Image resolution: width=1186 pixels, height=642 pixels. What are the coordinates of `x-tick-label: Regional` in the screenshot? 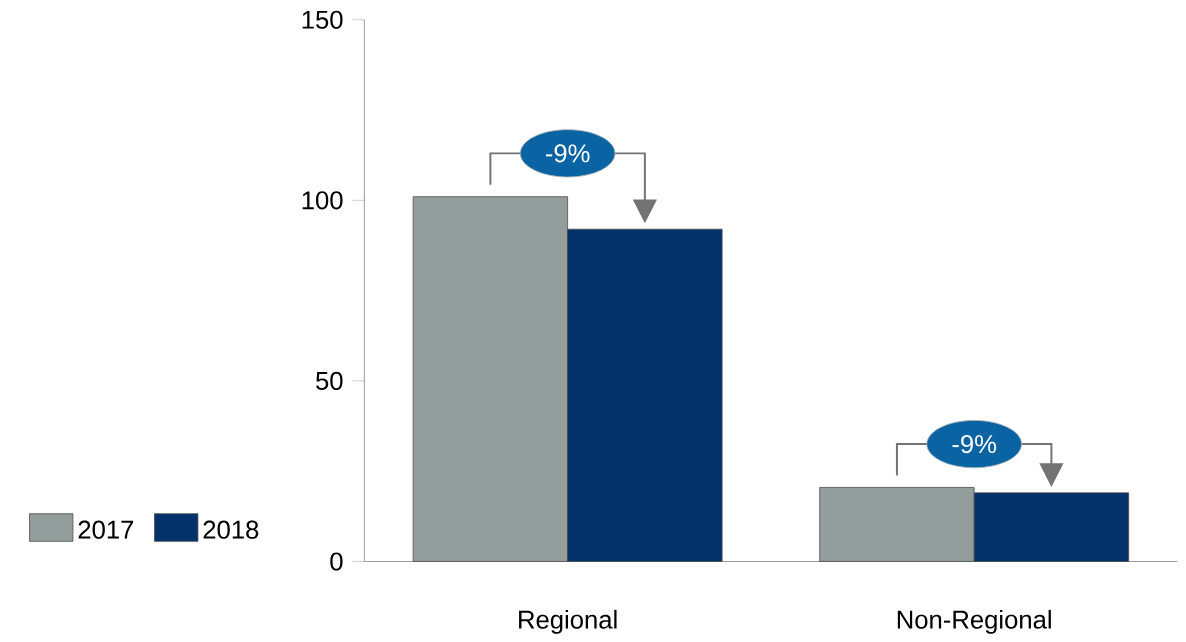 It's located at (568, 621).